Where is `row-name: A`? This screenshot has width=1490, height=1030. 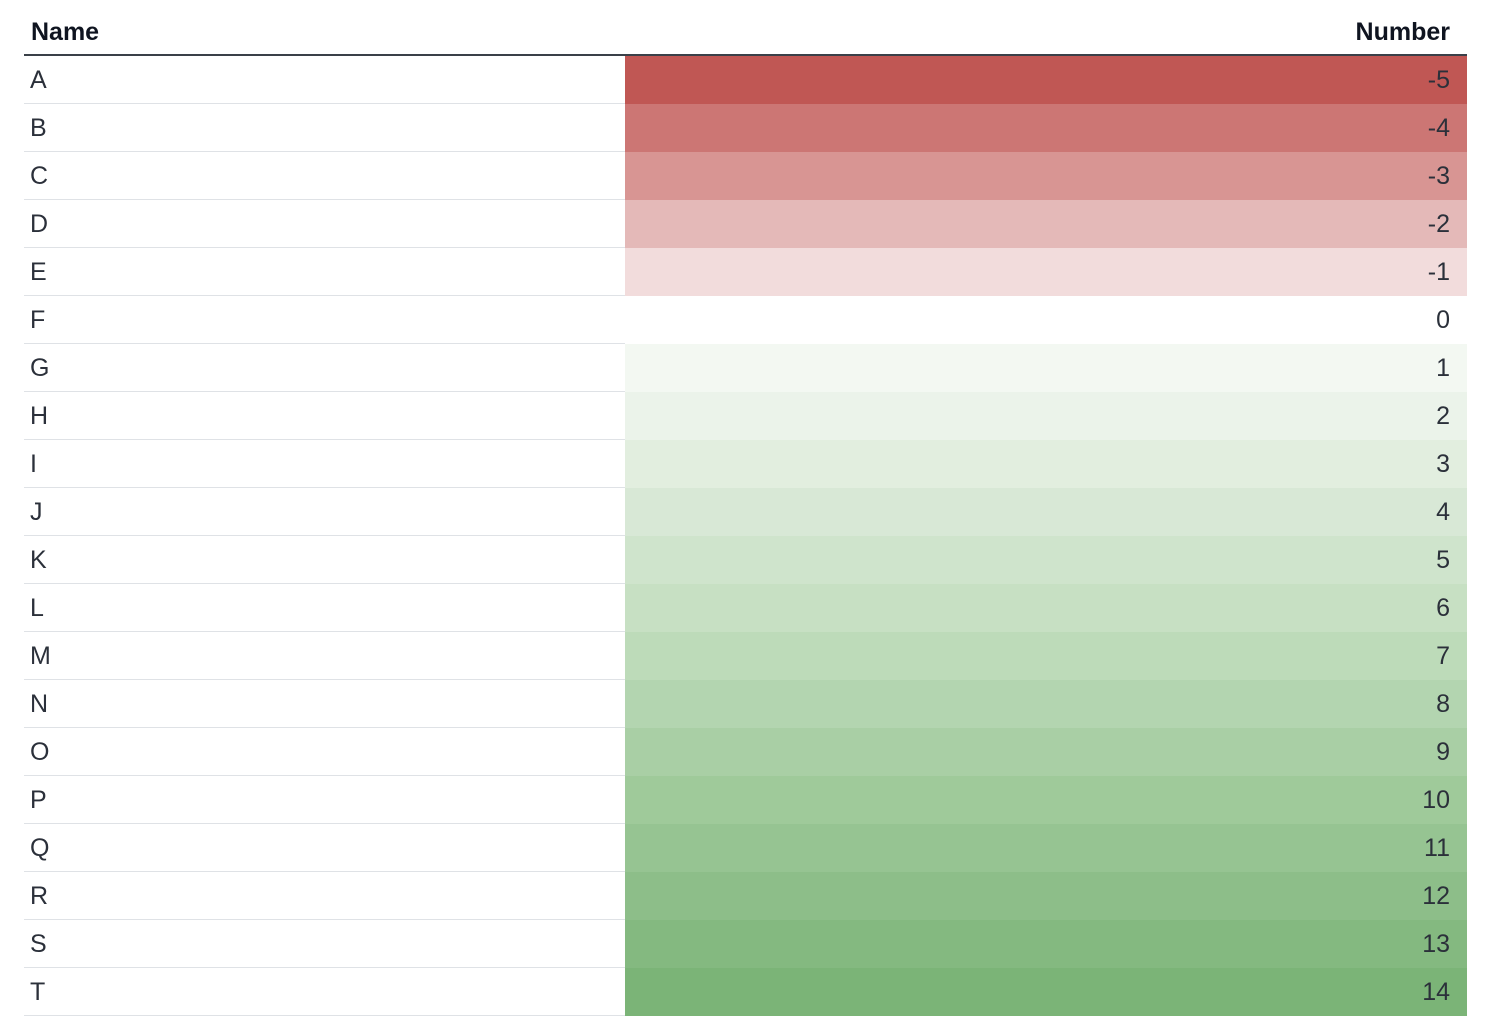
row-name: A is located at coordinates (38, 80).